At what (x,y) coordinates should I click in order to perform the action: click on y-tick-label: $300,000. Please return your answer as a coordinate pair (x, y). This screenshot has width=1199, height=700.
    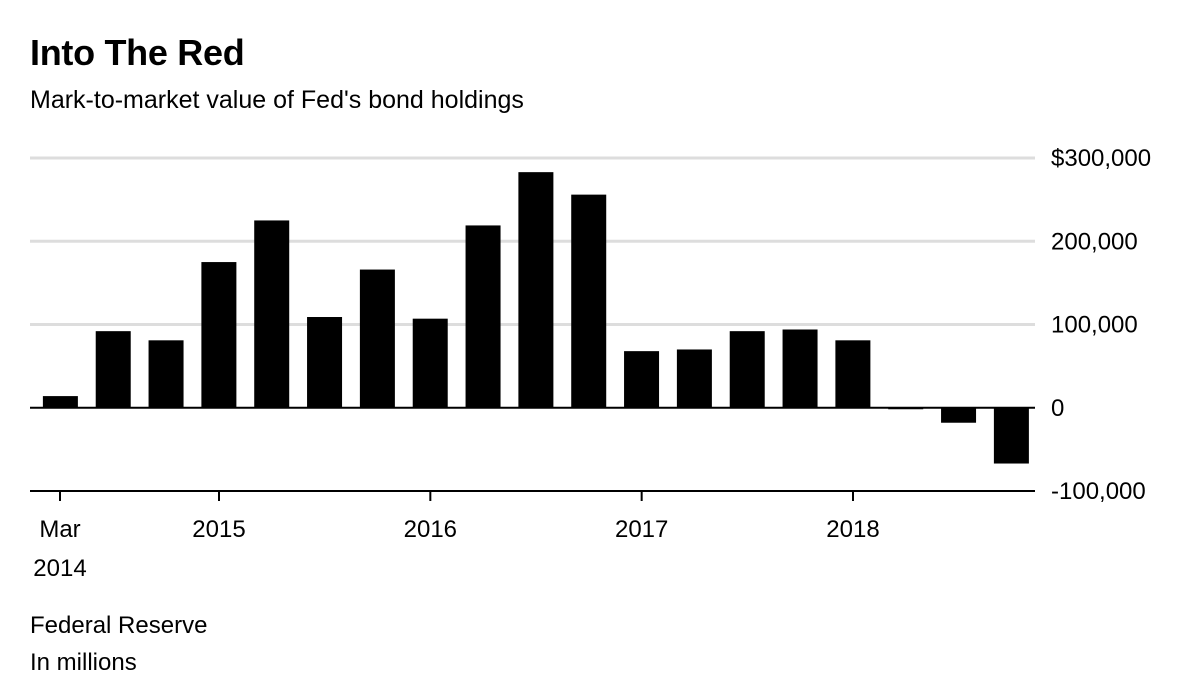
    Looking at the image, I should click on (1101, 158).